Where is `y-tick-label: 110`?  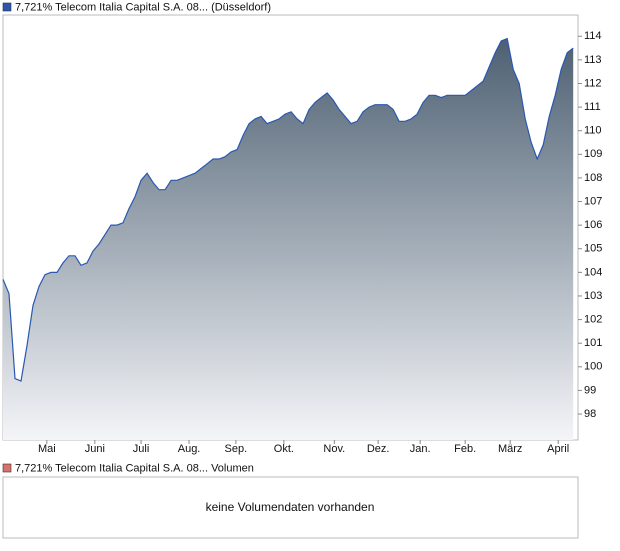 y-tick-label: 110 is located at coordinates (593, 131).